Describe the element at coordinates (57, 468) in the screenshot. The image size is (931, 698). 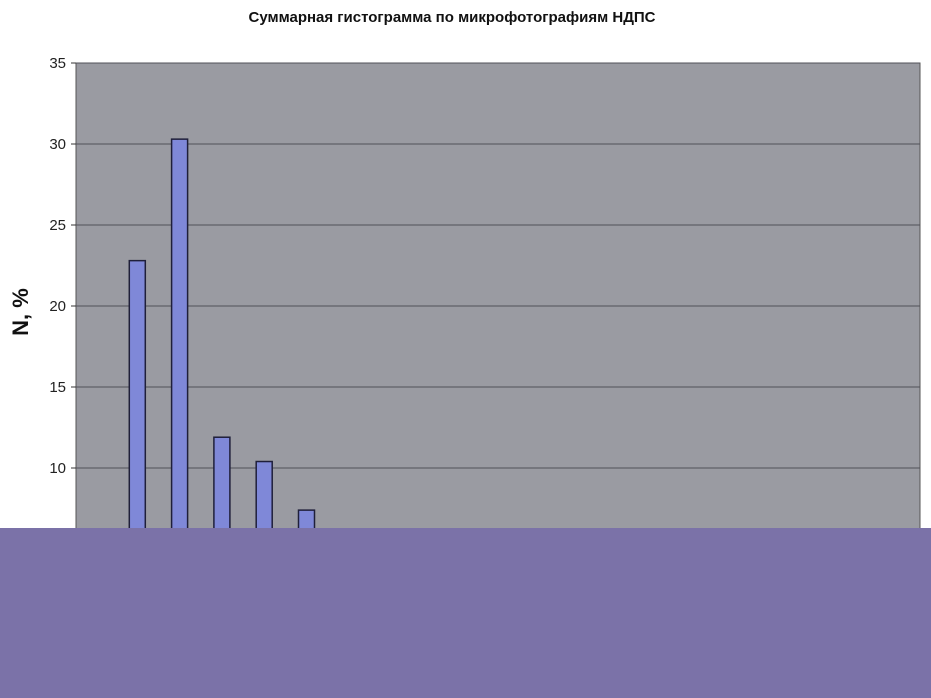
I see `y-tick-label-2: 10` at that location.